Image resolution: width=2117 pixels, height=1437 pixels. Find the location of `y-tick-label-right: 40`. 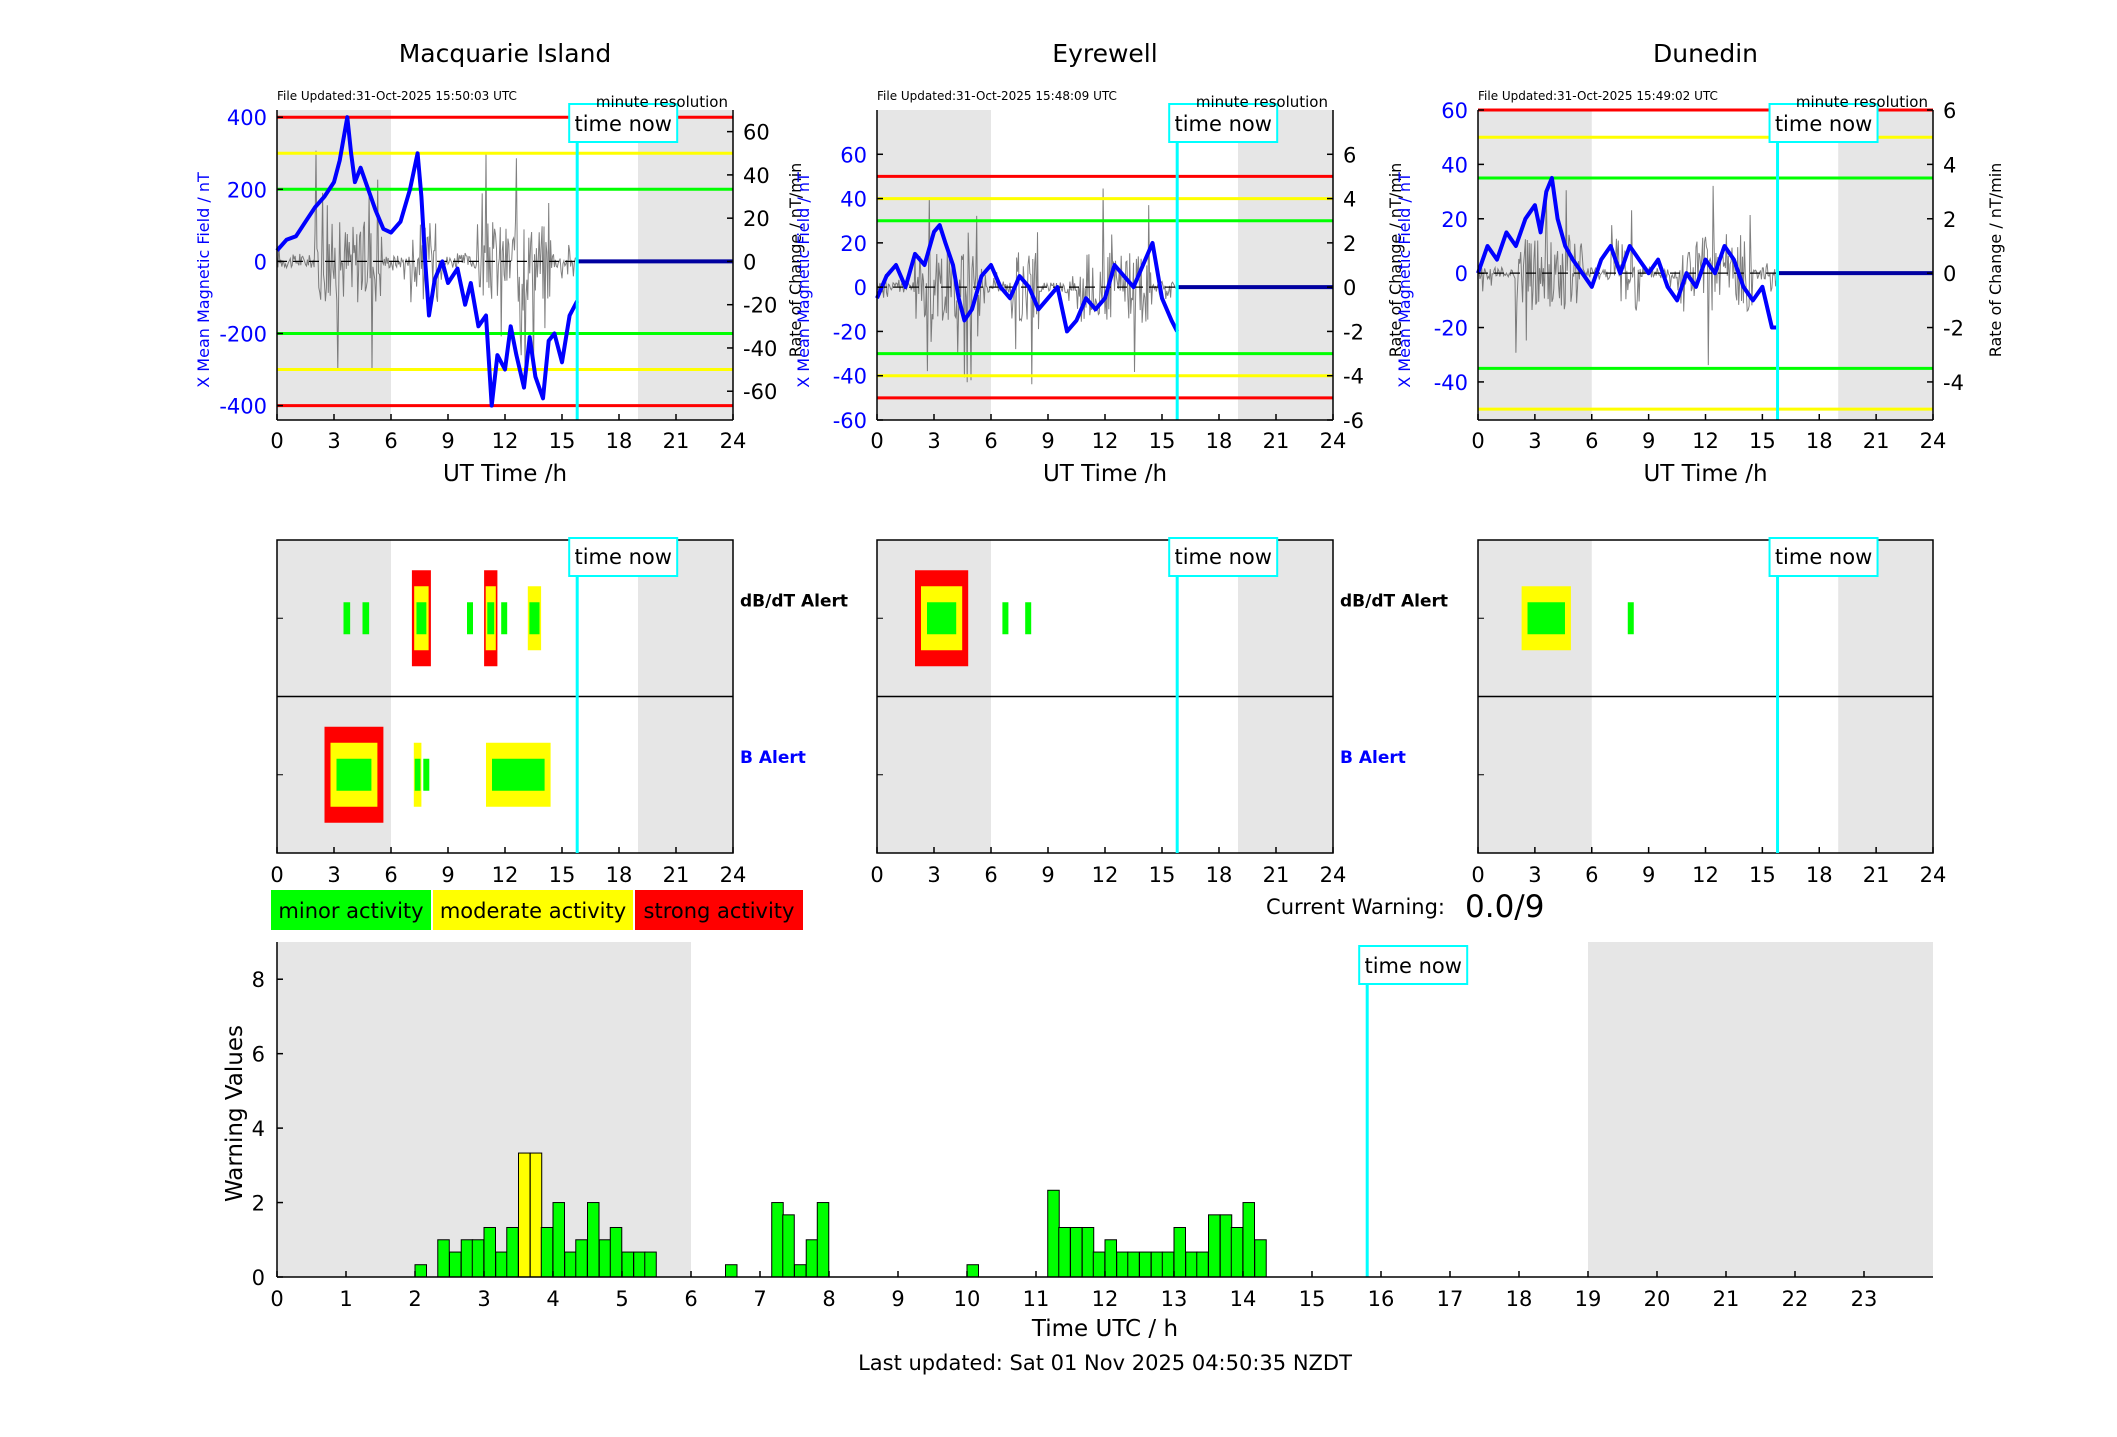

y-tick-label-right: 40 is located at coordinates (756, 176).